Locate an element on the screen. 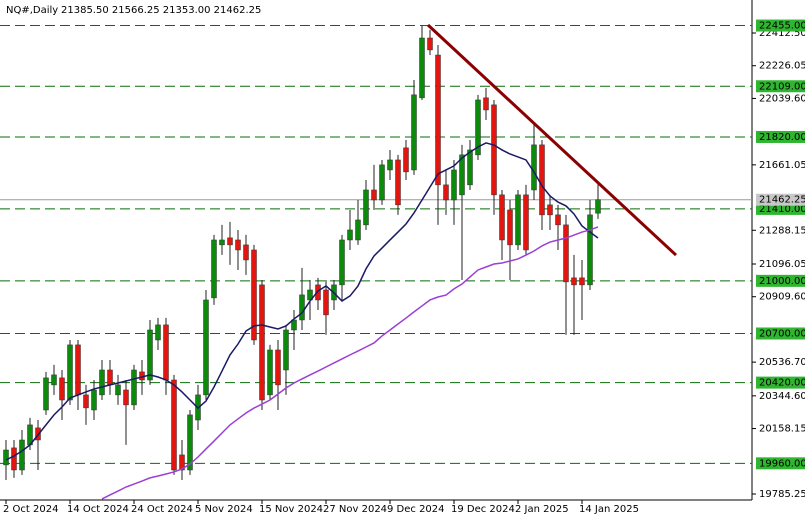  y-tick-label: 20158.15 is located at coordinates (782, 429).